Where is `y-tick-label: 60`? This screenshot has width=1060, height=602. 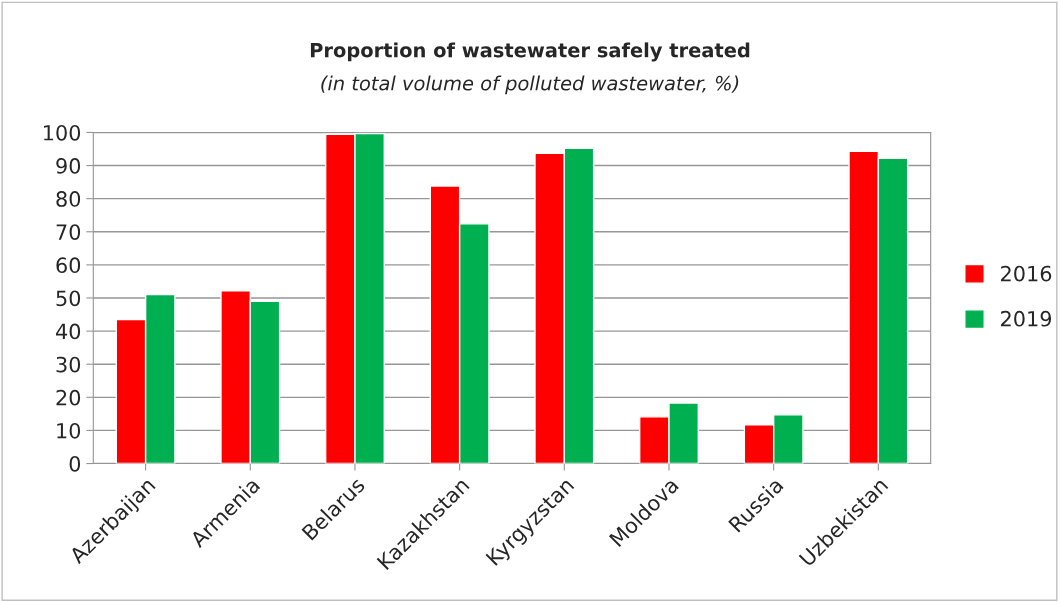 y-tick-label: 60 is located at coordinates (68, 265).